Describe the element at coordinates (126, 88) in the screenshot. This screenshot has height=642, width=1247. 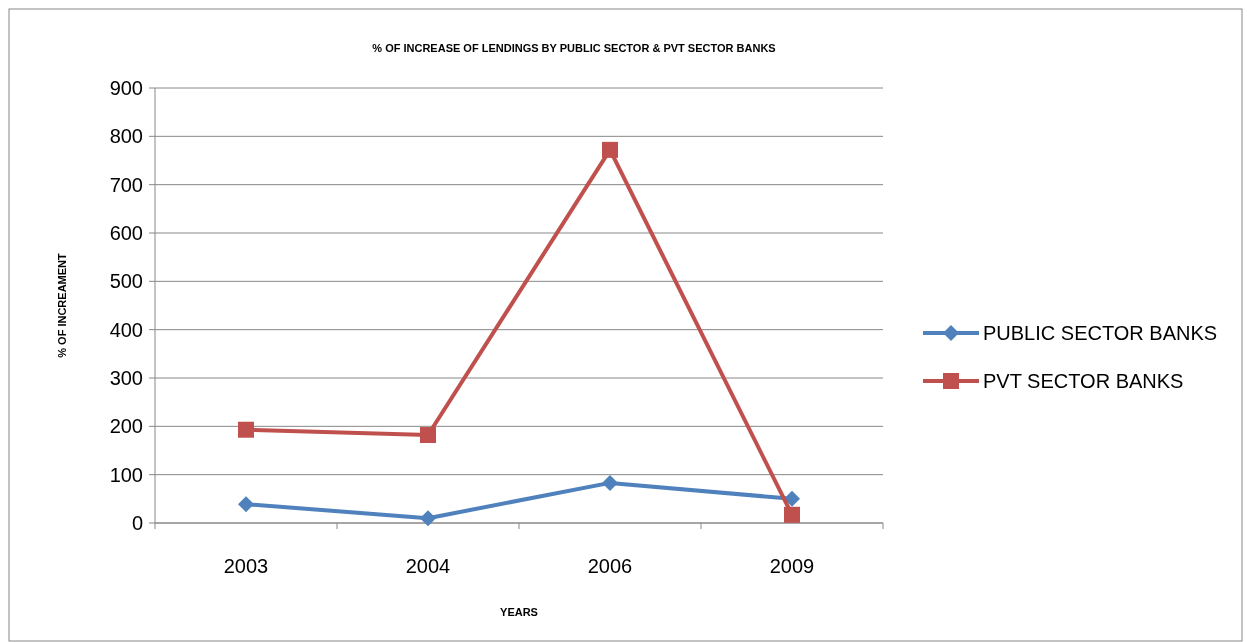
I see `y-tick-label: 900` at that location.